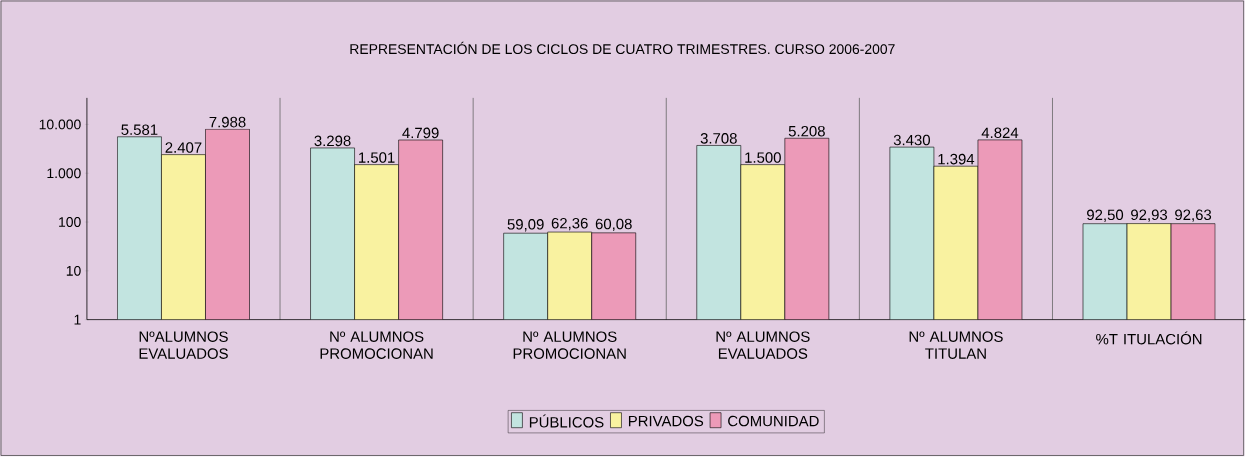  Describe the element at coordinates (569, 224) in the screenshot. I see `data-label: 62,36` at that location.